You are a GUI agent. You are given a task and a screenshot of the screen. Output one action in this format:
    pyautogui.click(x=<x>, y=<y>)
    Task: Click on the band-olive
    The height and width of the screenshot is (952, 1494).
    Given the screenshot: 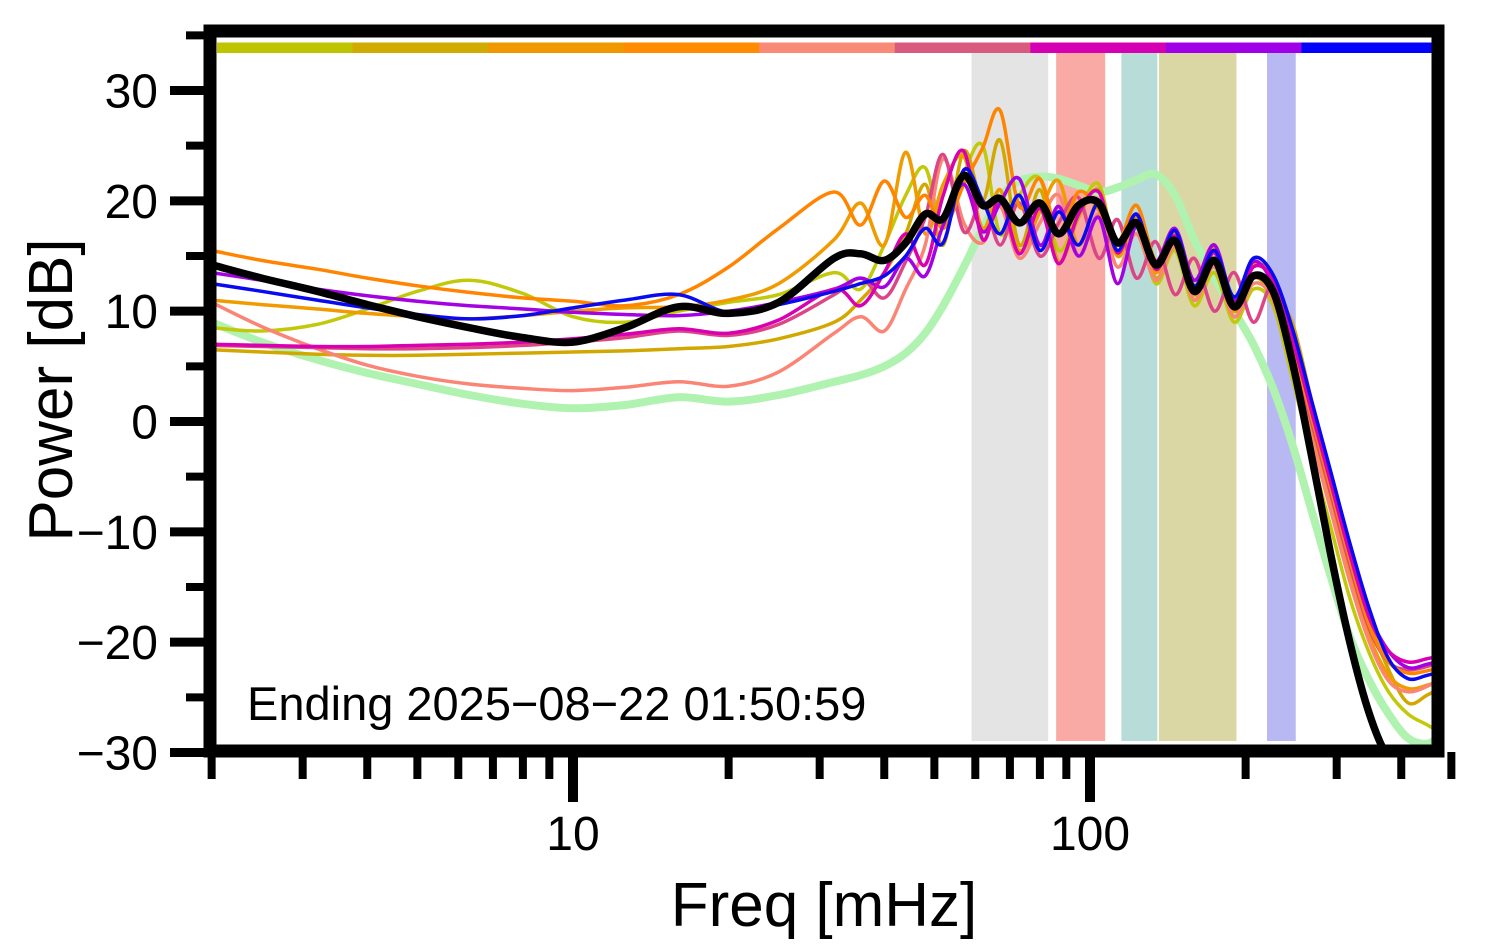 What is the action you would take?
    pyautogui.click(x=1198, y=397)
    